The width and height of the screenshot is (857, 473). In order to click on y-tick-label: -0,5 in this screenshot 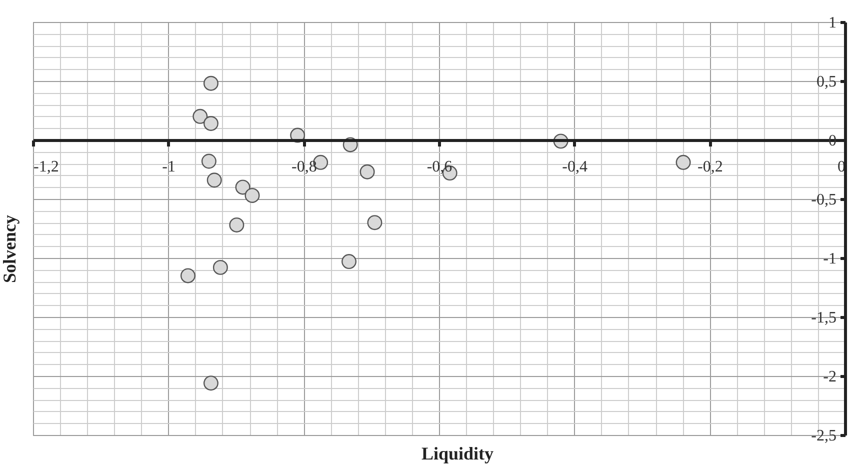, I will do `click(823, 200)`.